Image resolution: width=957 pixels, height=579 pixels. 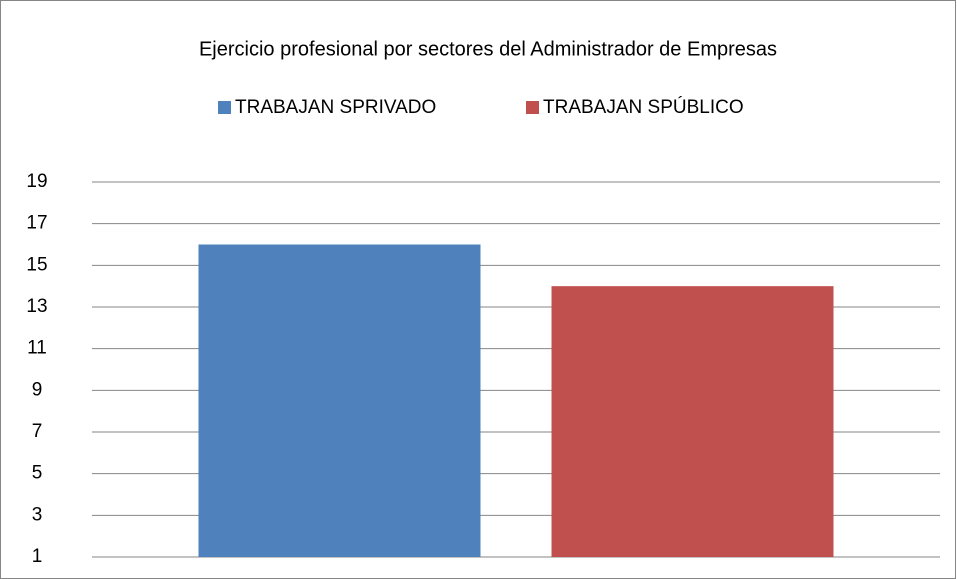 I want to click on y-tick-label: 13, so click(x=36, y=306).